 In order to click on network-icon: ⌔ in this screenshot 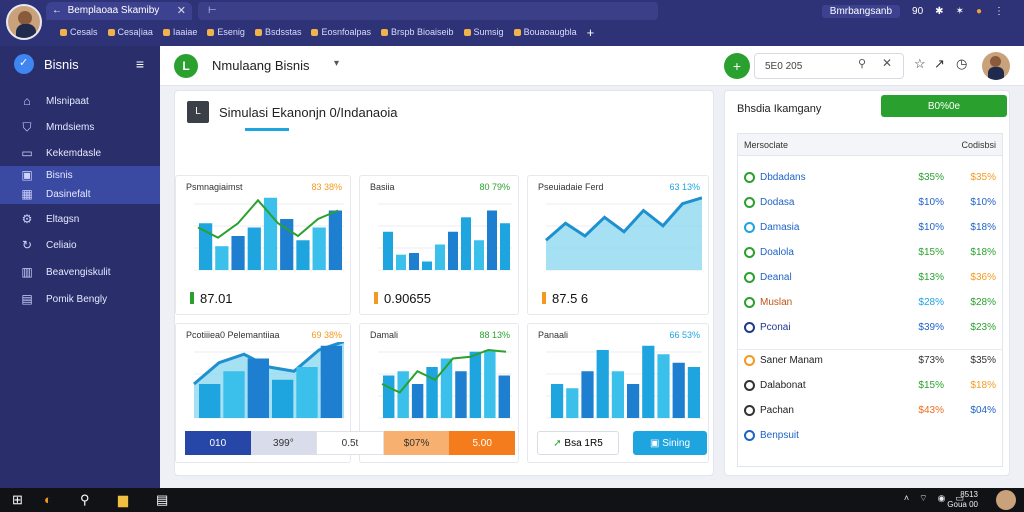, I will do `click(923, 498)`.